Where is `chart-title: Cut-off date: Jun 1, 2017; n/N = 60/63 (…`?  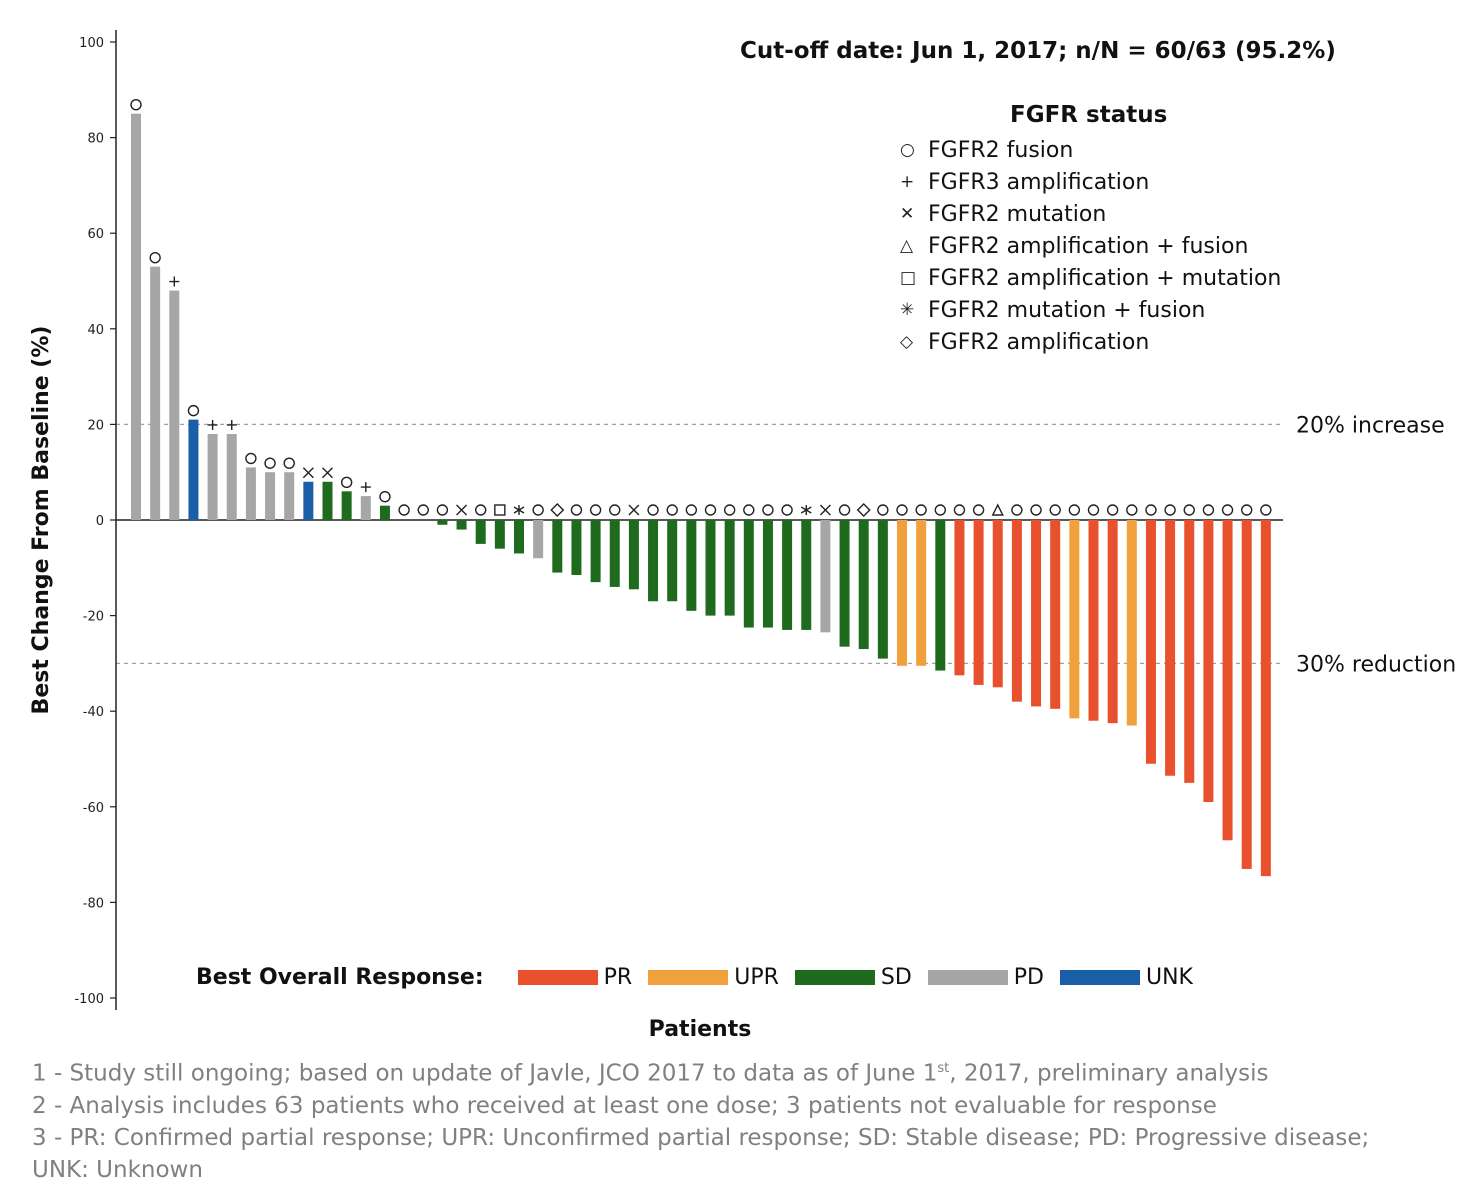 chart-title: Cut-off date: Jun 1, 2017; n/N = 60/63 (… is located at coordinates (1038, 51).